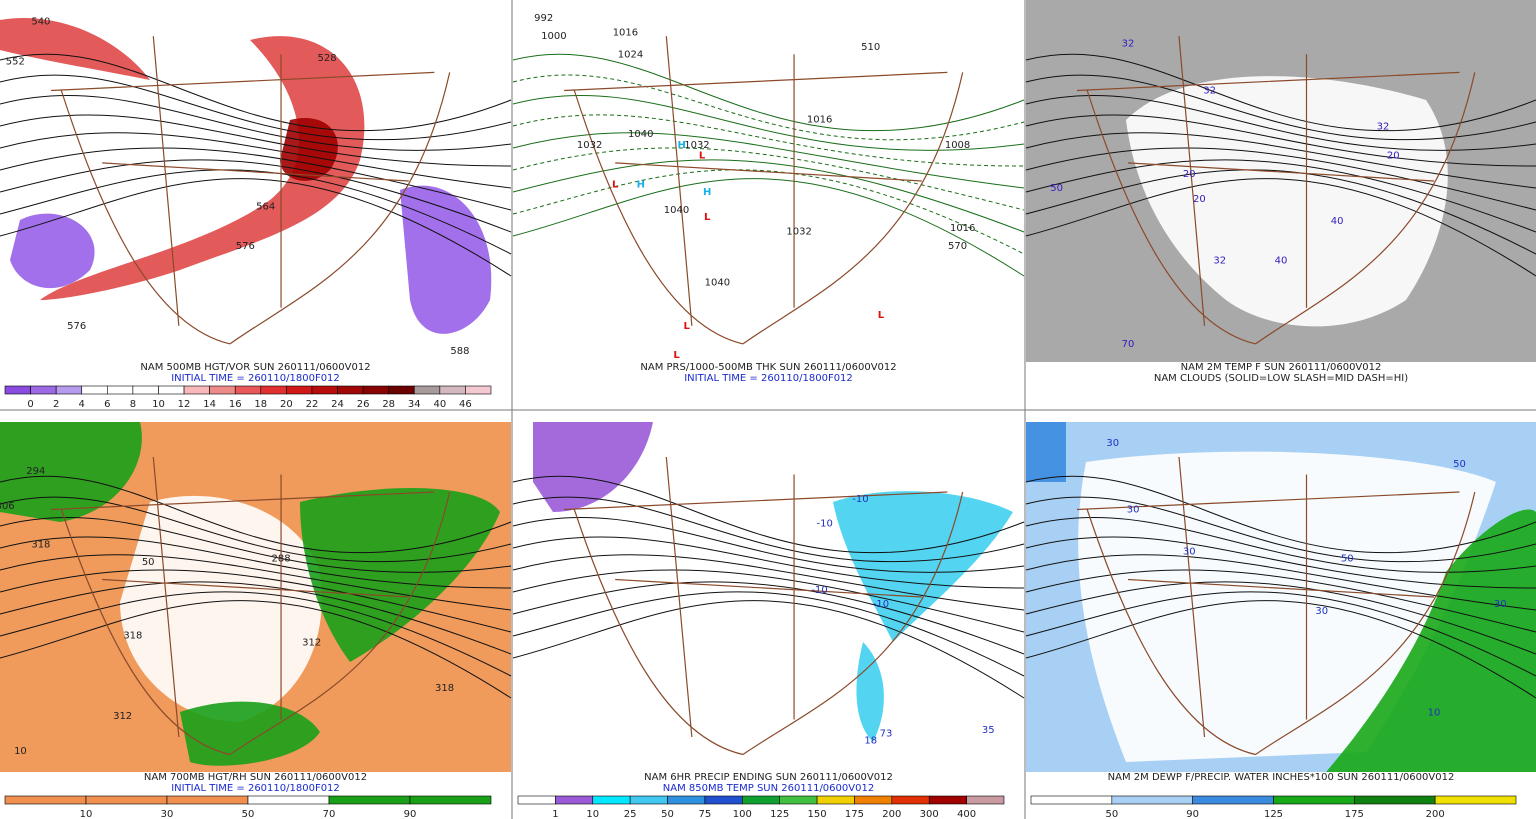 The image size is (1536, 819). I want to click on map-panel: 30 30 30 30 50 30 10 50, so click(1280, 597).